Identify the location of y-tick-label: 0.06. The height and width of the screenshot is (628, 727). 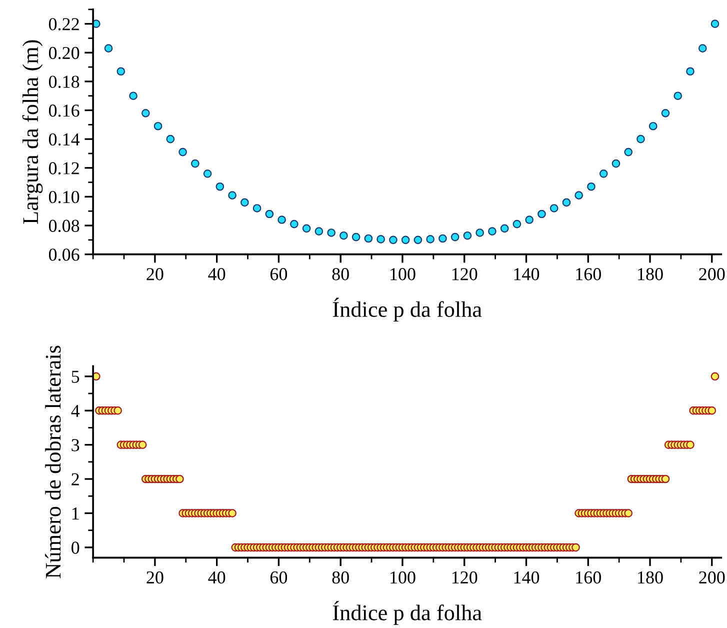
(64, 254).